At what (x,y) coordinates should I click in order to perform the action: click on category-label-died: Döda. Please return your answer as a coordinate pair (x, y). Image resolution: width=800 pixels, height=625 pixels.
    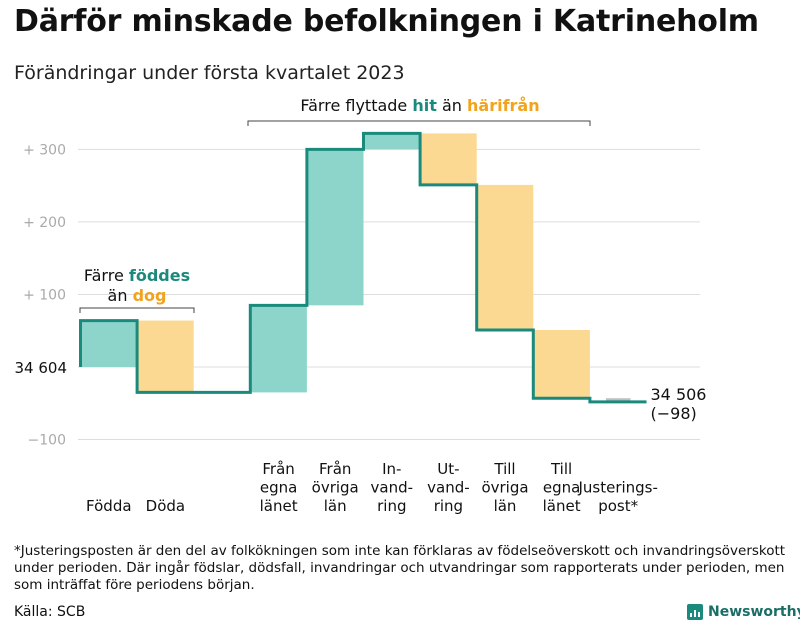
    Looking at the image, I should click on (165, 506).